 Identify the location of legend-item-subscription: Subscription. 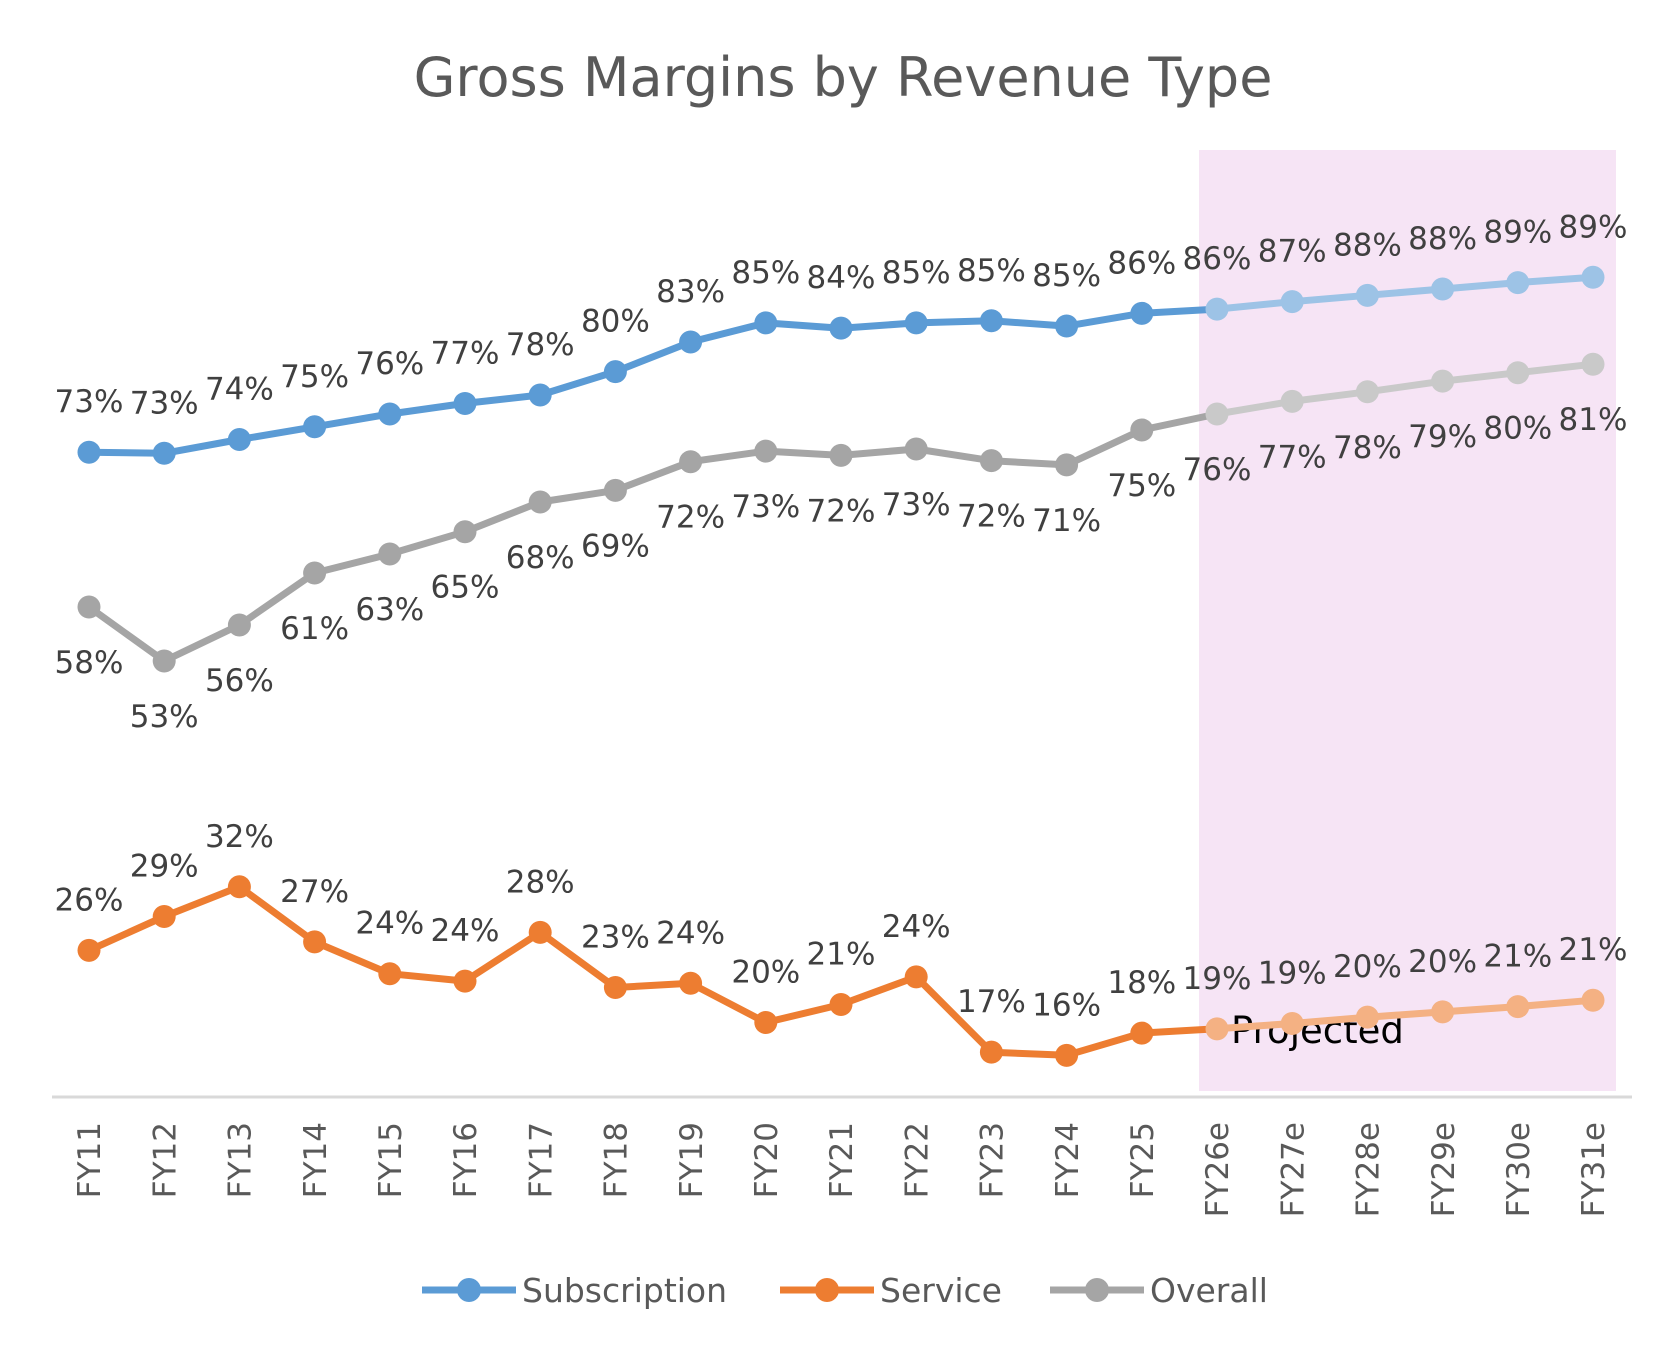
(574, 1290).